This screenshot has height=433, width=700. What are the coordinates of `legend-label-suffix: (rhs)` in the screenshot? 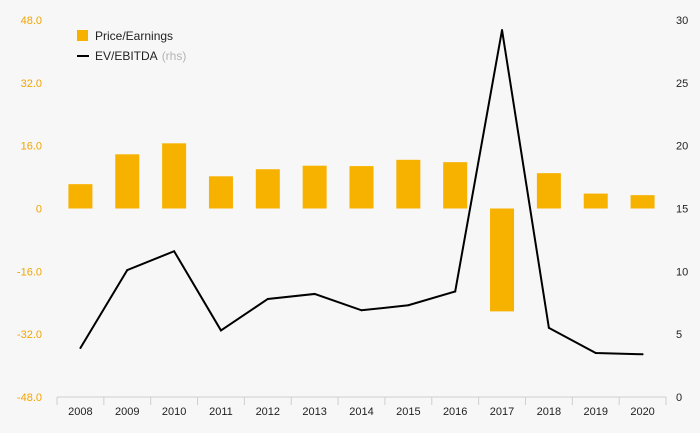 It's located at (174, 56).